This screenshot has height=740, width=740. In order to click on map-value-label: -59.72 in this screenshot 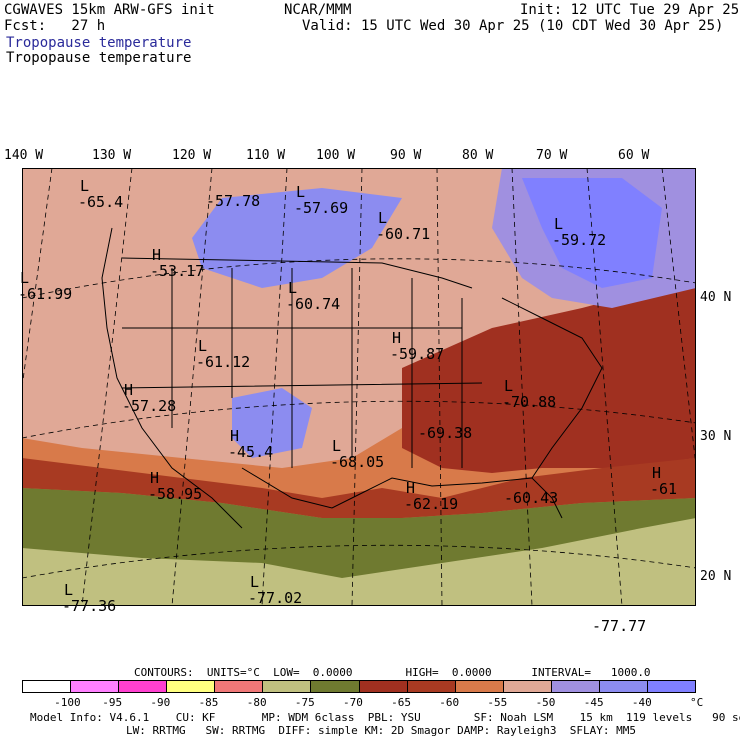, I will do `click(579, 240)`.